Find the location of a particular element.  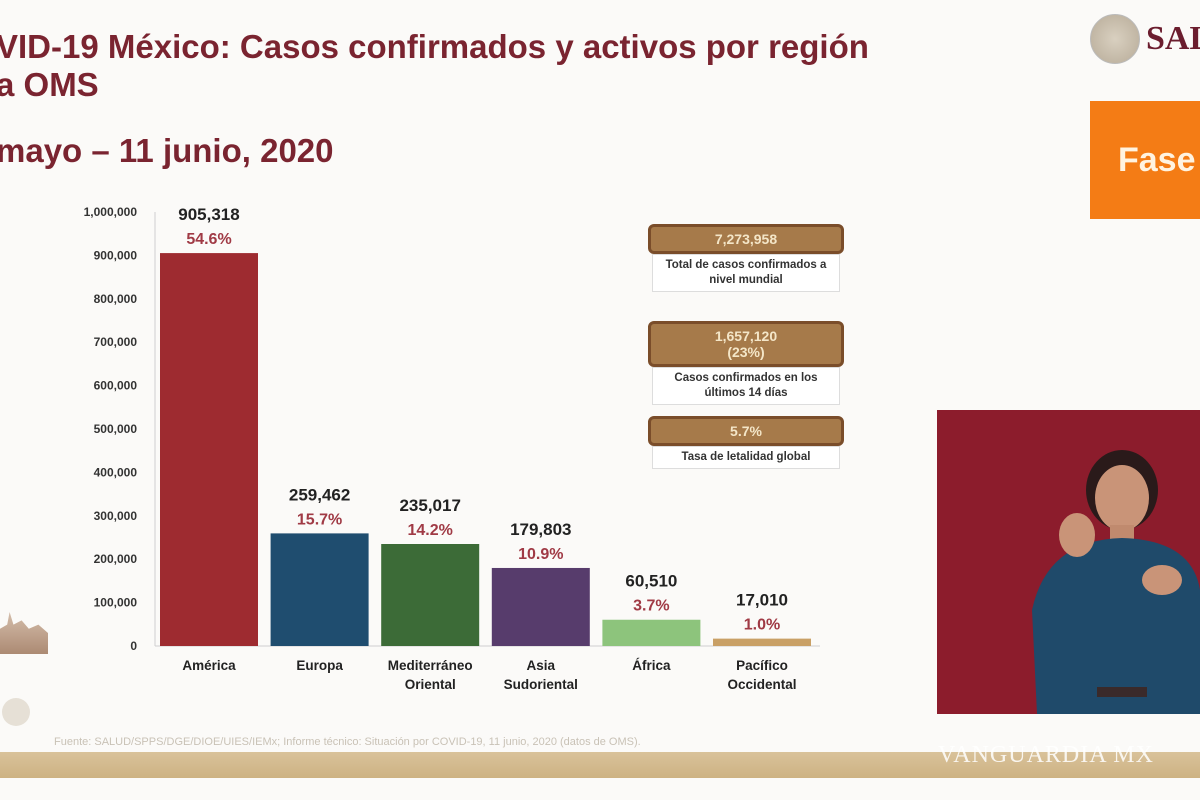

stat-label: Casos confirmados en los últimos 14 días is located at coordinates (746, 386).